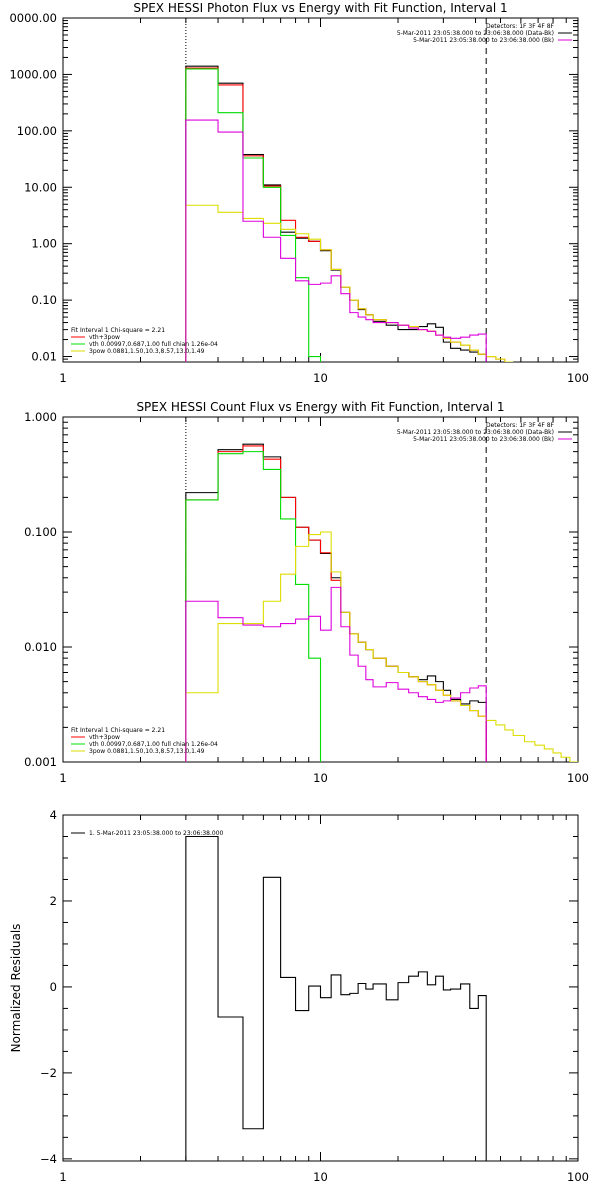  What do you see at coordinates (16, 988) in the screenshot?
I see `y-axis-label: Normalized Residuals` at bounding box center [16, 988].